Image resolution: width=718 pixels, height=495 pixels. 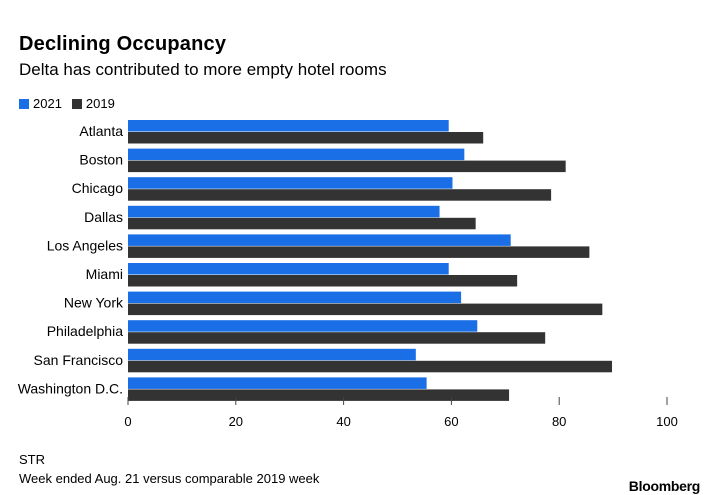 I want to click on legend-item-2021: 2021, so click(x=40, y=103).